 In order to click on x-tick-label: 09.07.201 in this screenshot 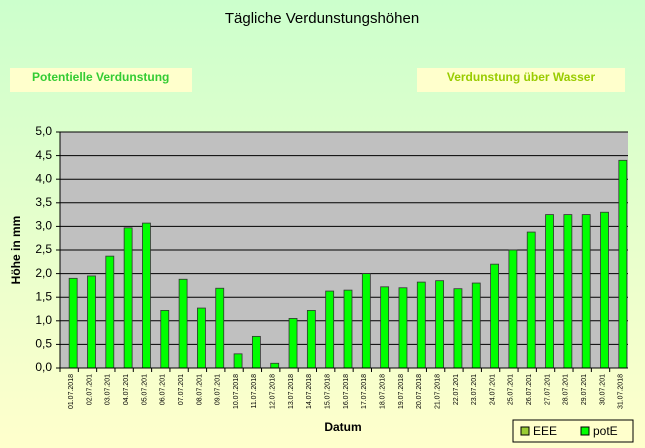, I will do `click(218, 389)`.